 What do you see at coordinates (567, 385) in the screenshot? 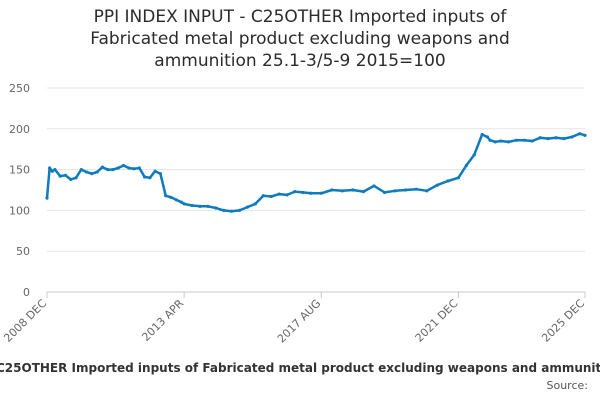
I see `source-label: Source:` at bounding box center [567, 385].